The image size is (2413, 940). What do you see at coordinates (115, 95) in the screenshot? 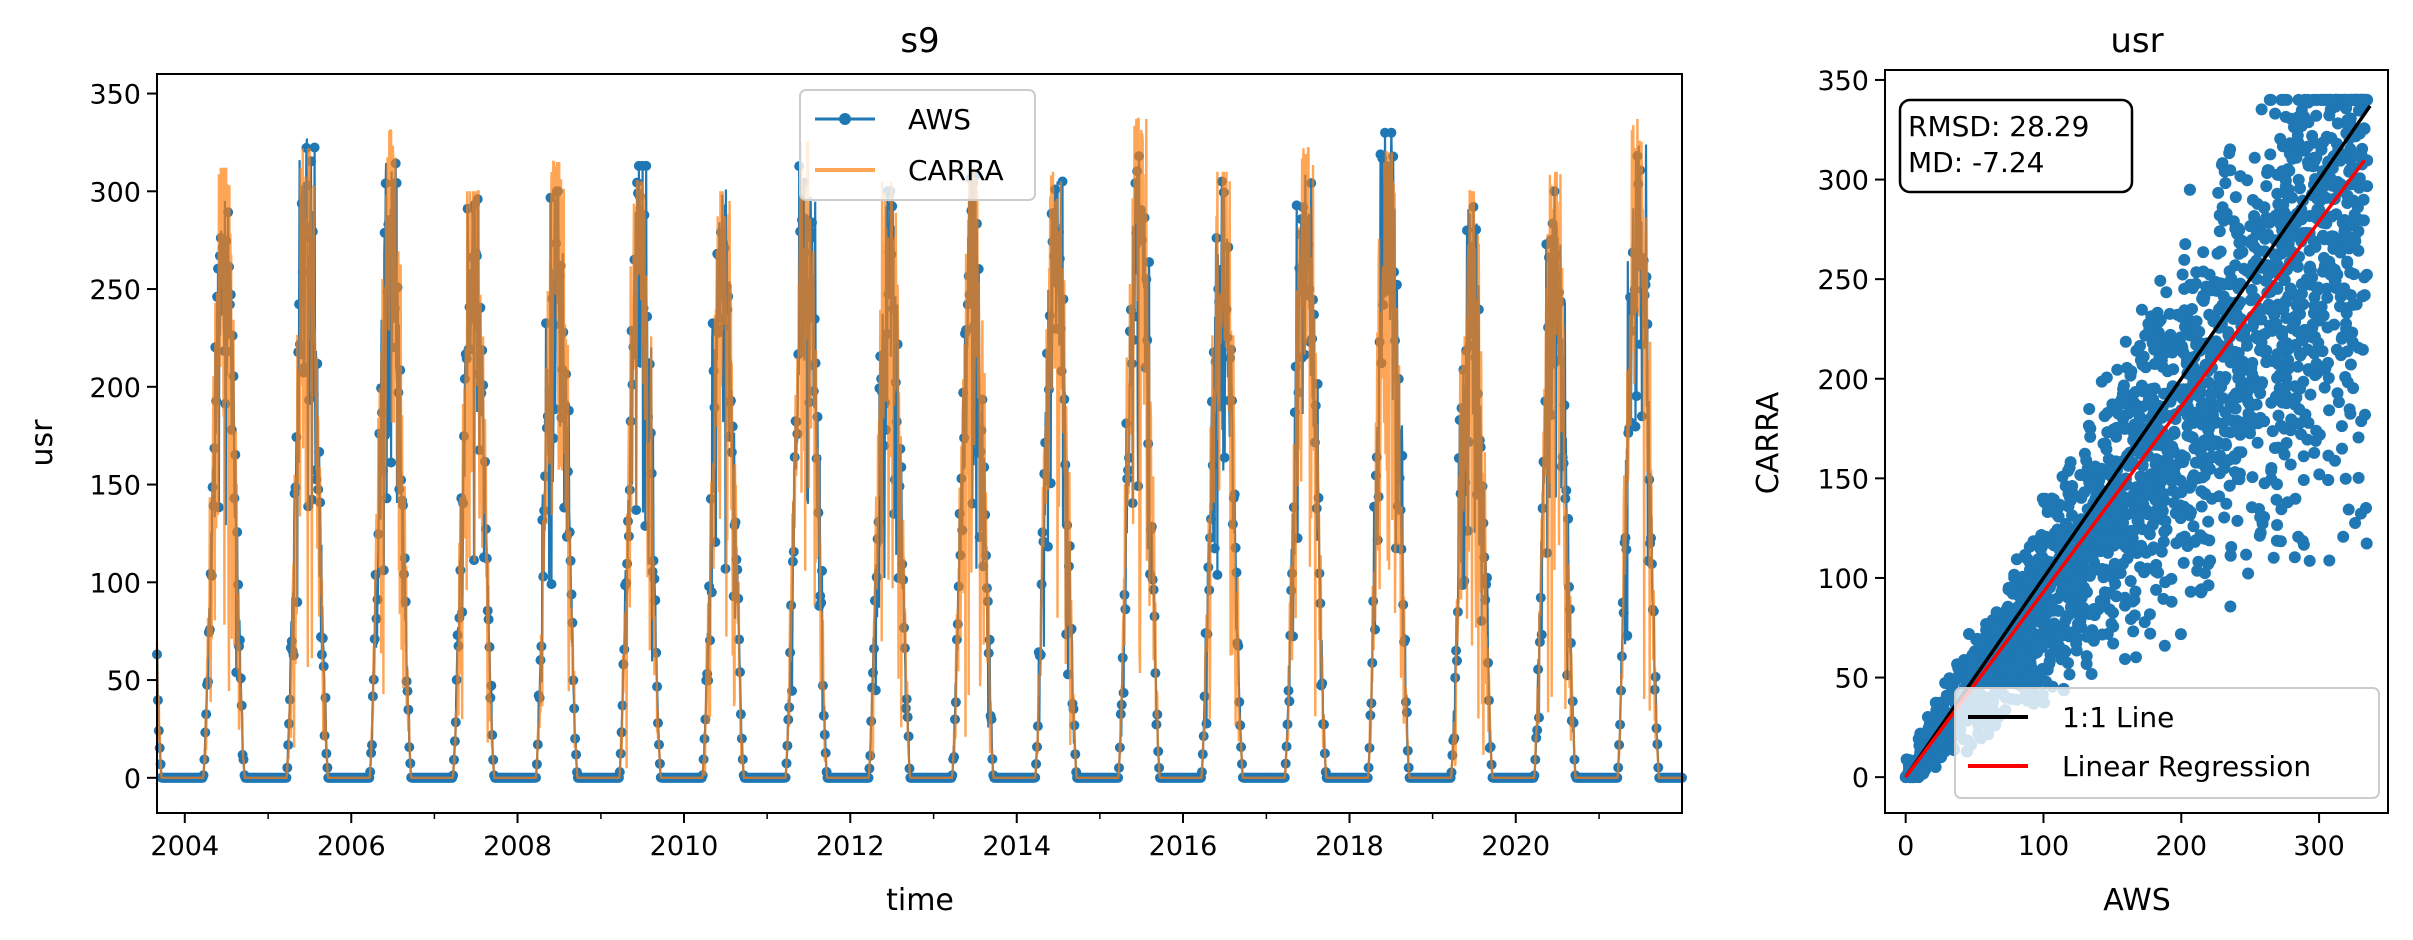
I see `y-tick-label: 350` at bounding box center [115, 95].